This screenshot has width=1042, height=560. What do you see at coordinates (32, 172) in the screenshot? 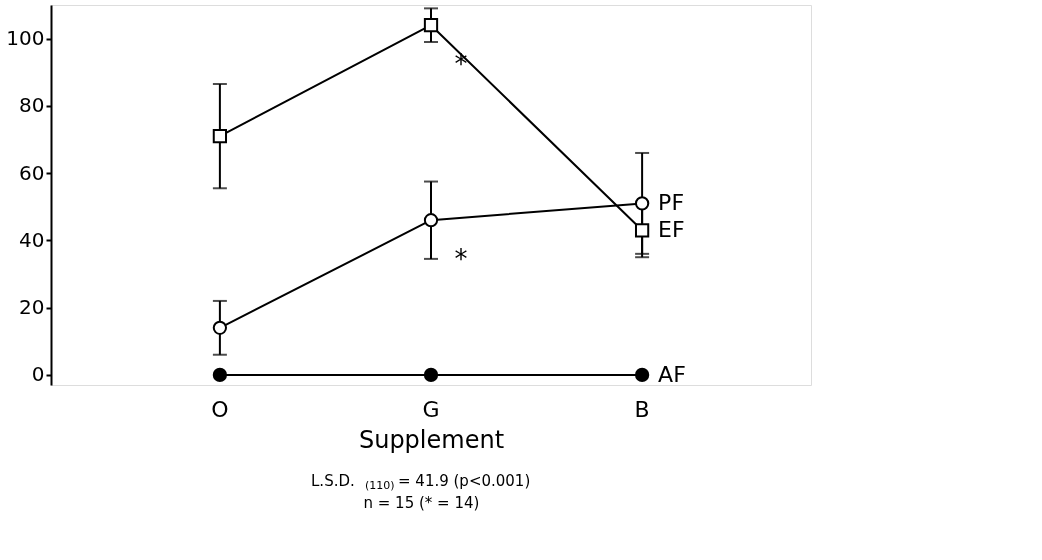
I see `y-tick-label: 60` at bounding box center [32, 172].